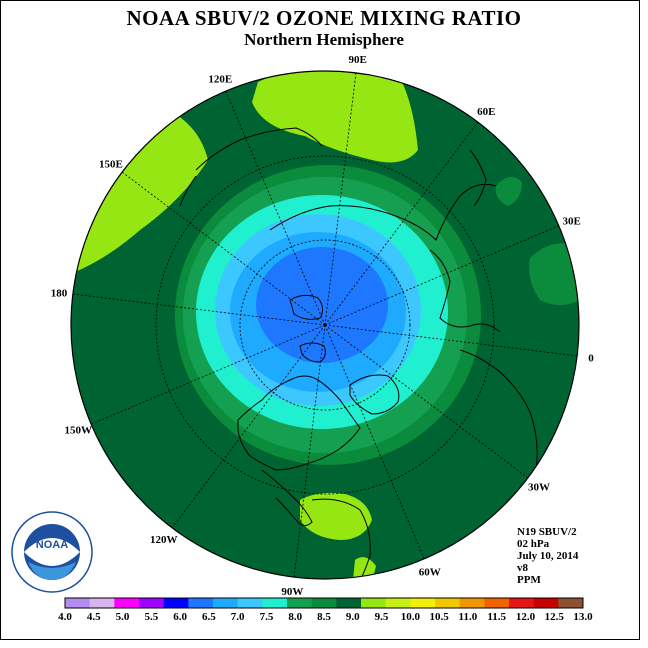  What do you see at coordinates (374, 394) in the screenshot?
I see `coast-greenland` at bounding box center [374, 394].